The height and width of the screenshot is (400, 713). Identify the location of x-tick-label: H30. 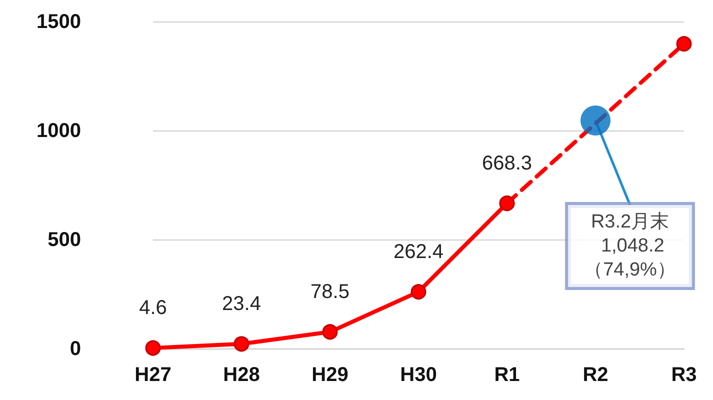
(418, 375).